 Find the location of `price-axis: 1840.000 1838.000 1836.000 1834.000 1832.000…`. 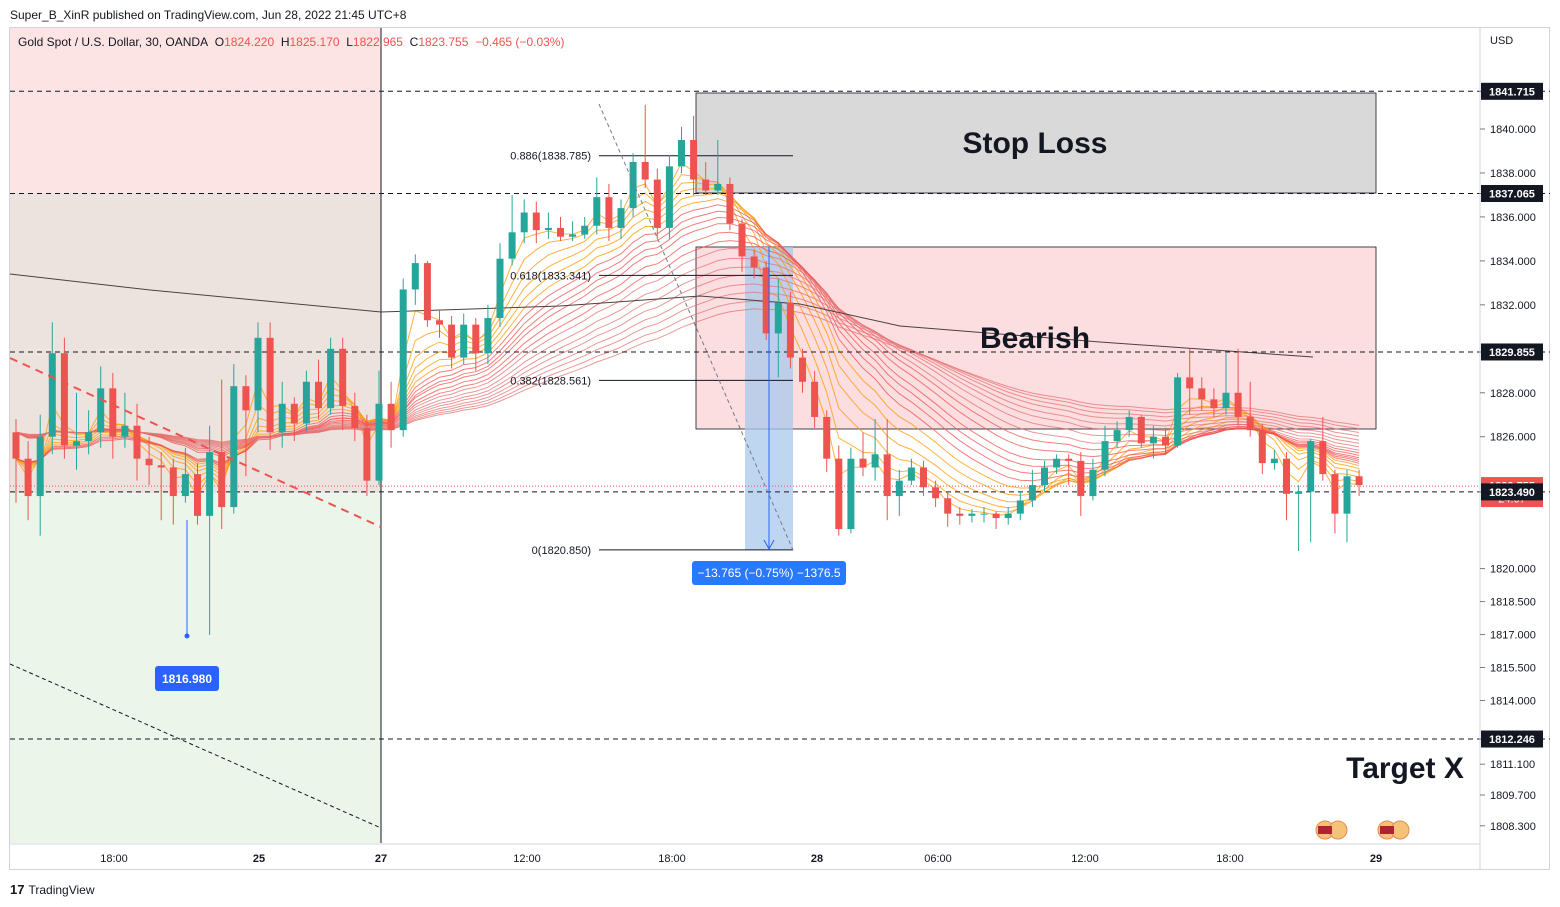

price-axis: 1840.000 1838.000 1836.000 1834.000 1832.000… is located at coordinates (1508, 478).